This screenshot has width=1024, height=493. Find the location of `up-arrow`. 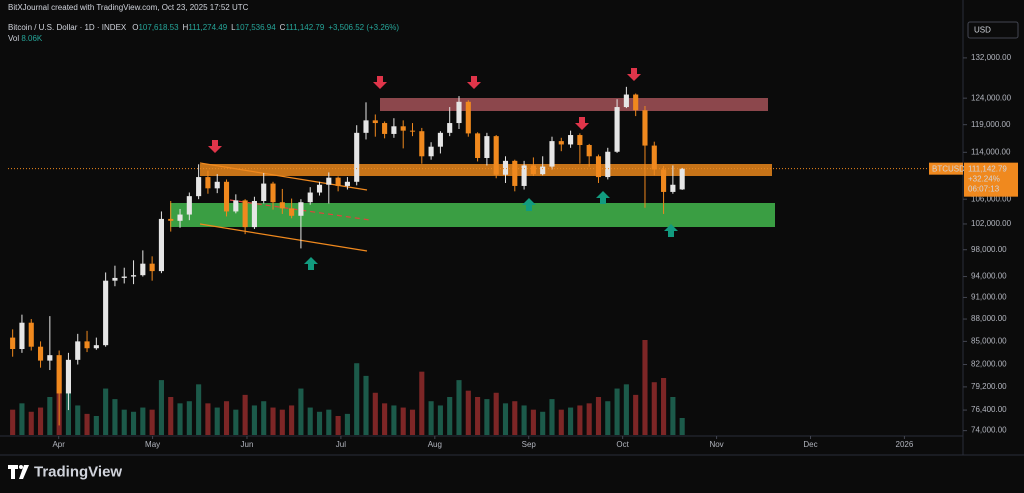

up-arrow is located at coordinates (529, 204).